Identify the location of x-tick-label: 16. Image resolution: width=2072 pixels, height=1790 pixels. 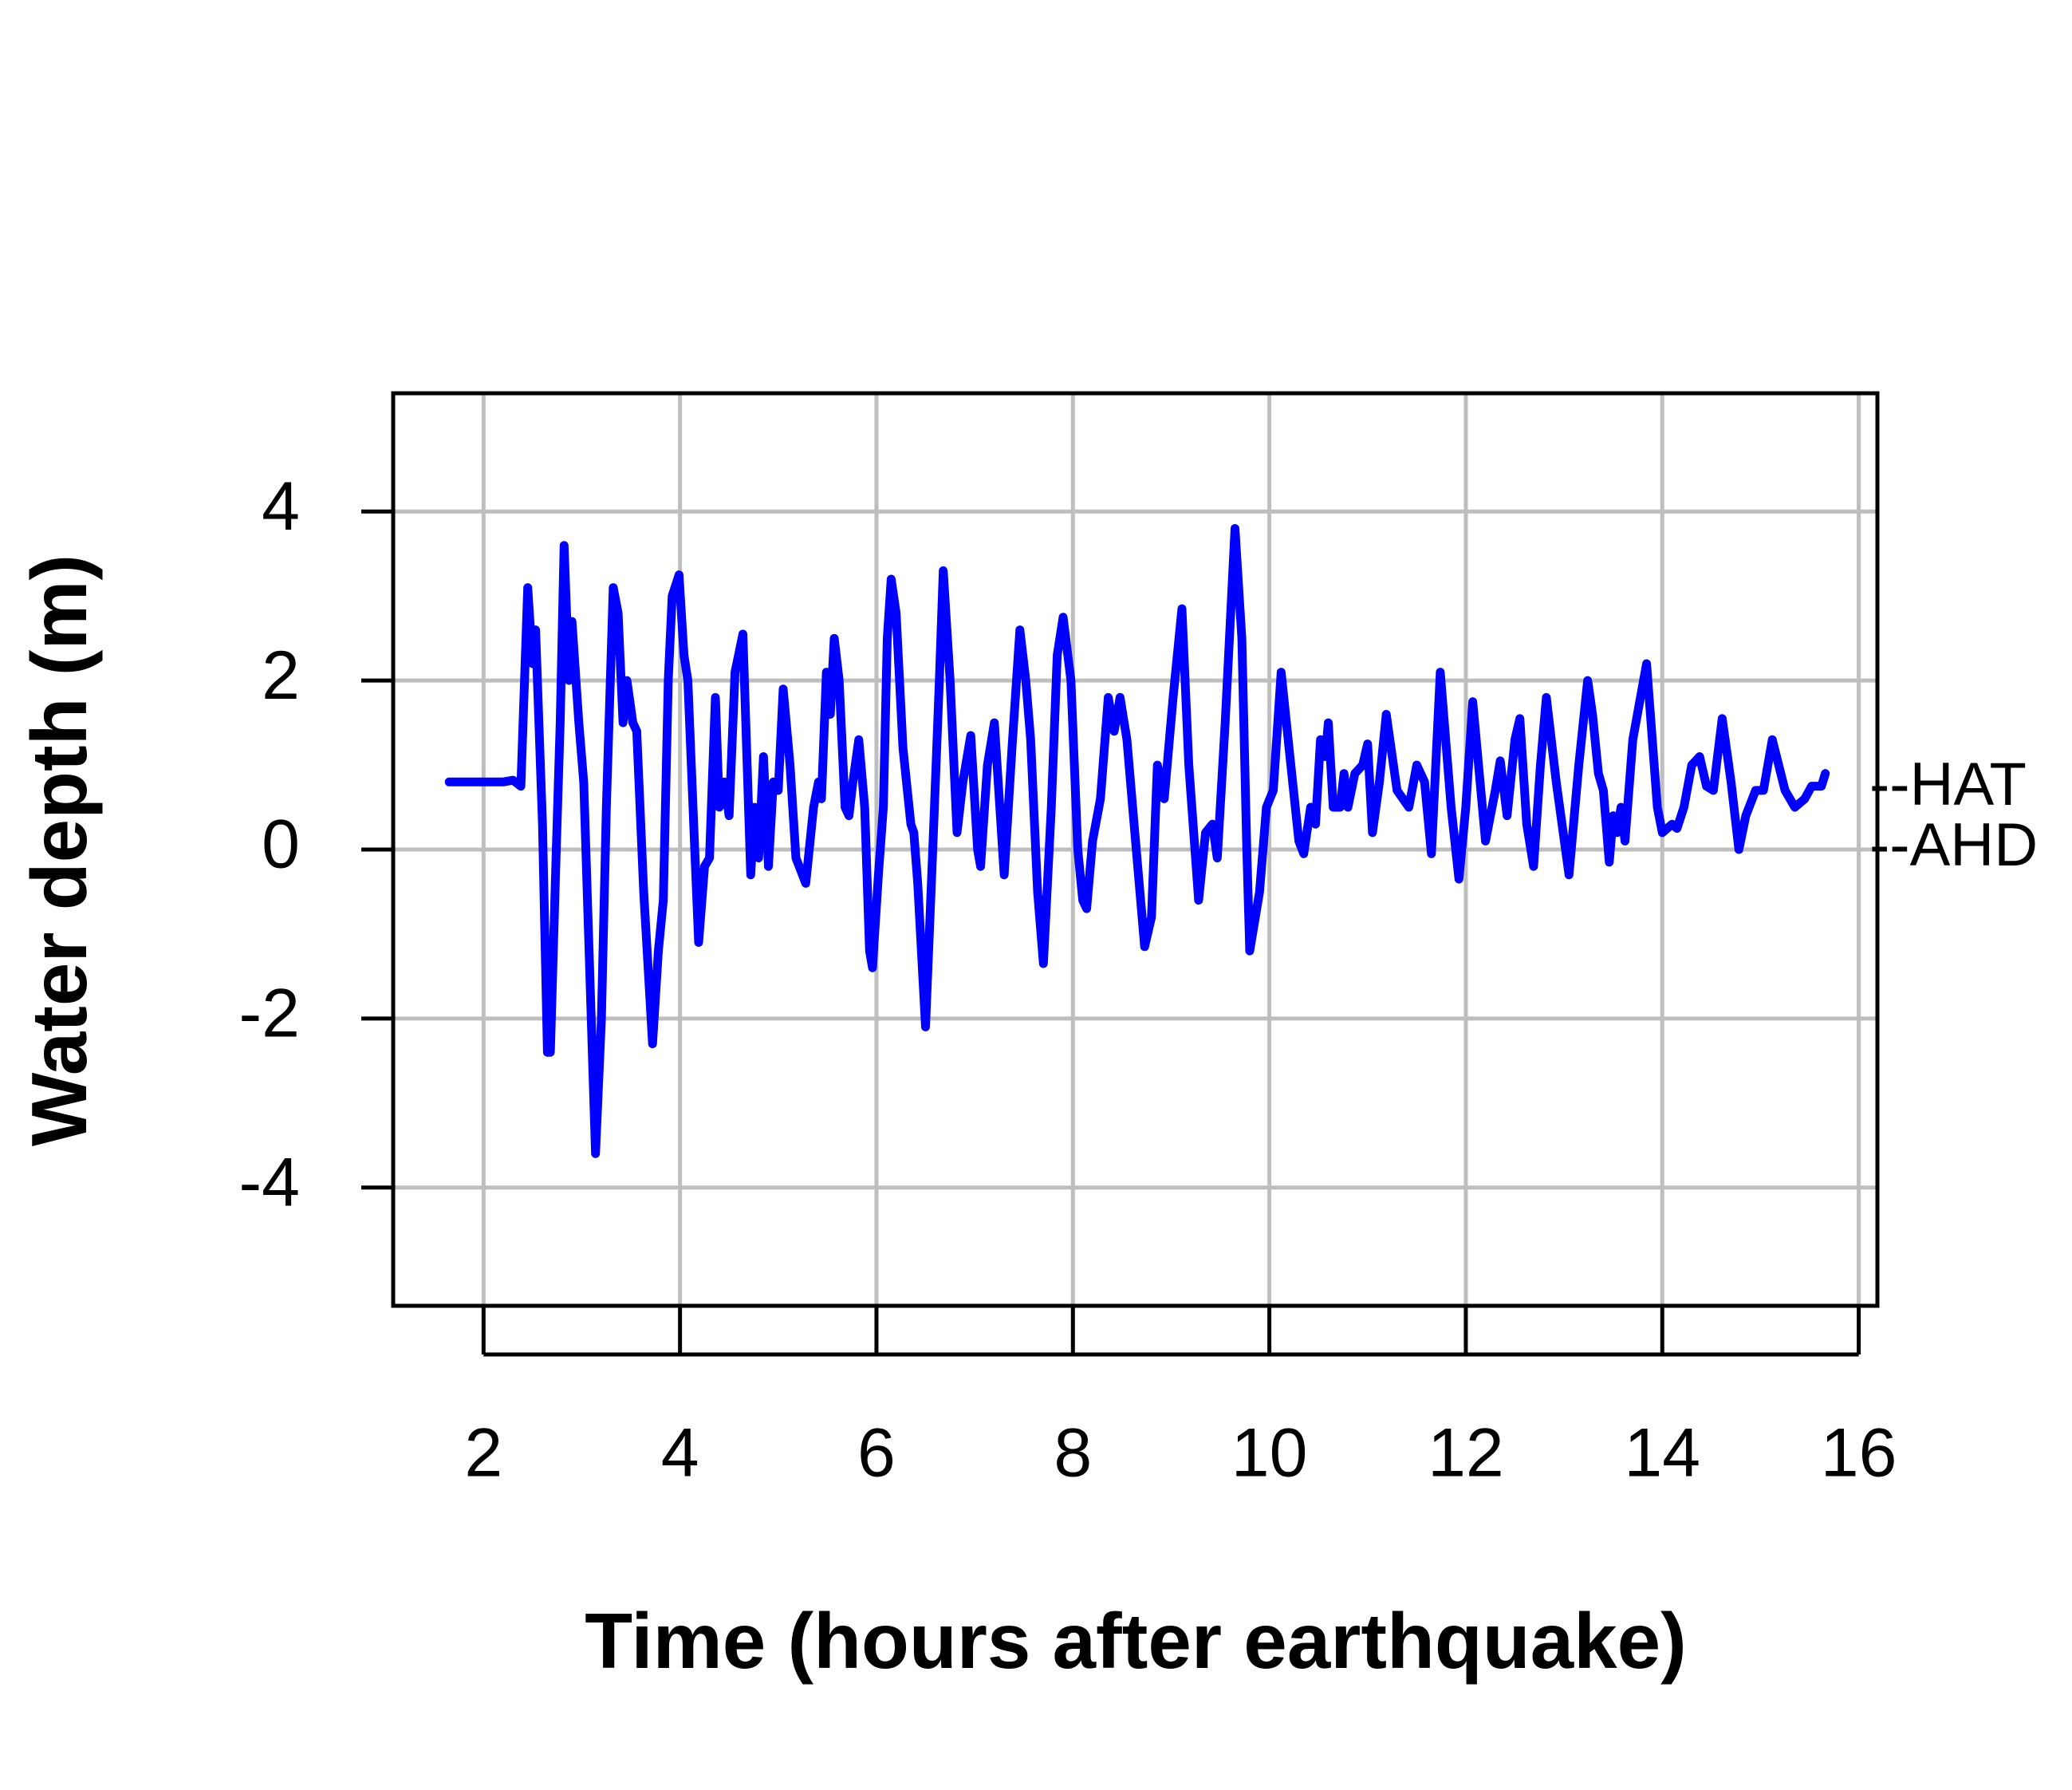
(1859, 1453).